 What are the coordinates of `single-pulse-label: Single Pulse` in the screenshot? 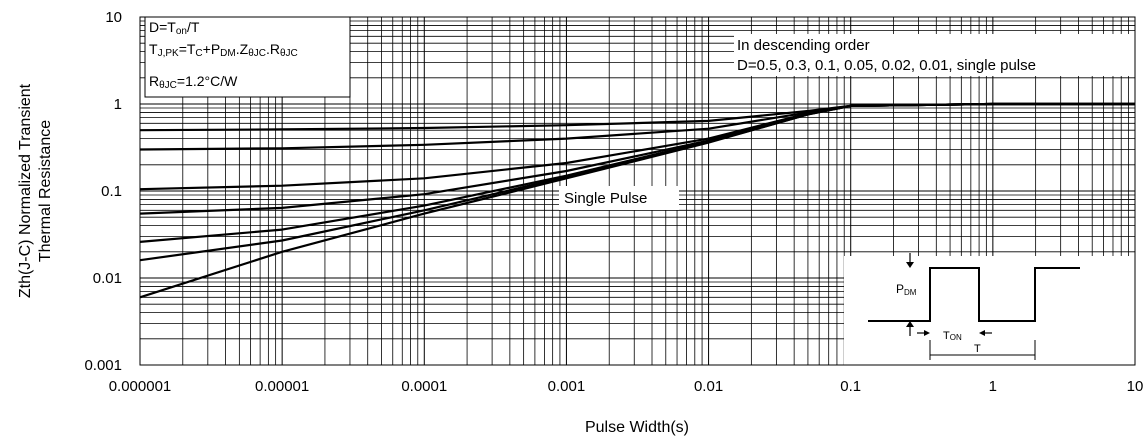 It's located at (605, 198).